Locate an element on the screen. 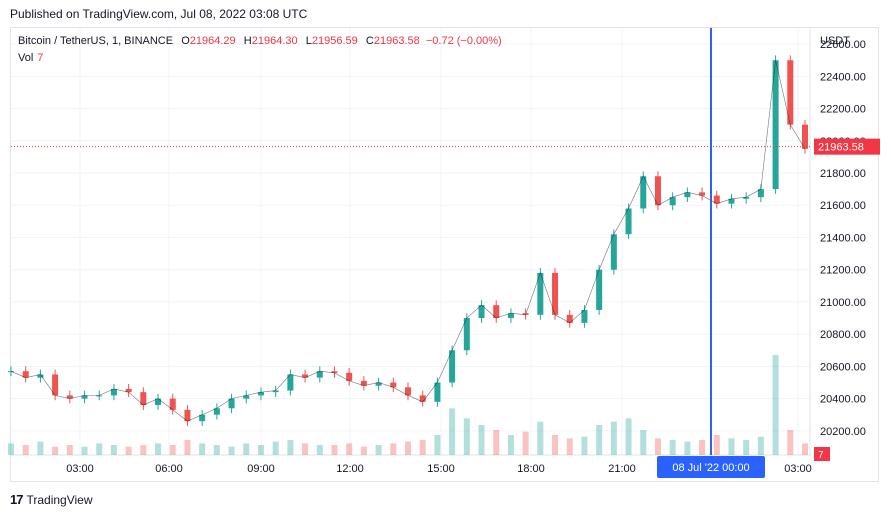 The height and width of the screenshot is (518, 891). footer: 17 TradingView is located at coordinates (51, 499).